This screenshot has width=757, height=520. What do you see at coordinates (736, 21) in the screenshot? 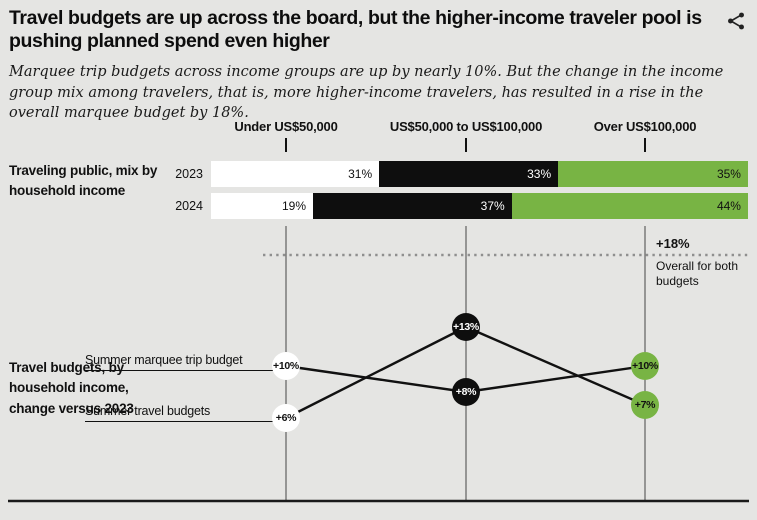
I see `share-icon` at bounding box center [736, 21].